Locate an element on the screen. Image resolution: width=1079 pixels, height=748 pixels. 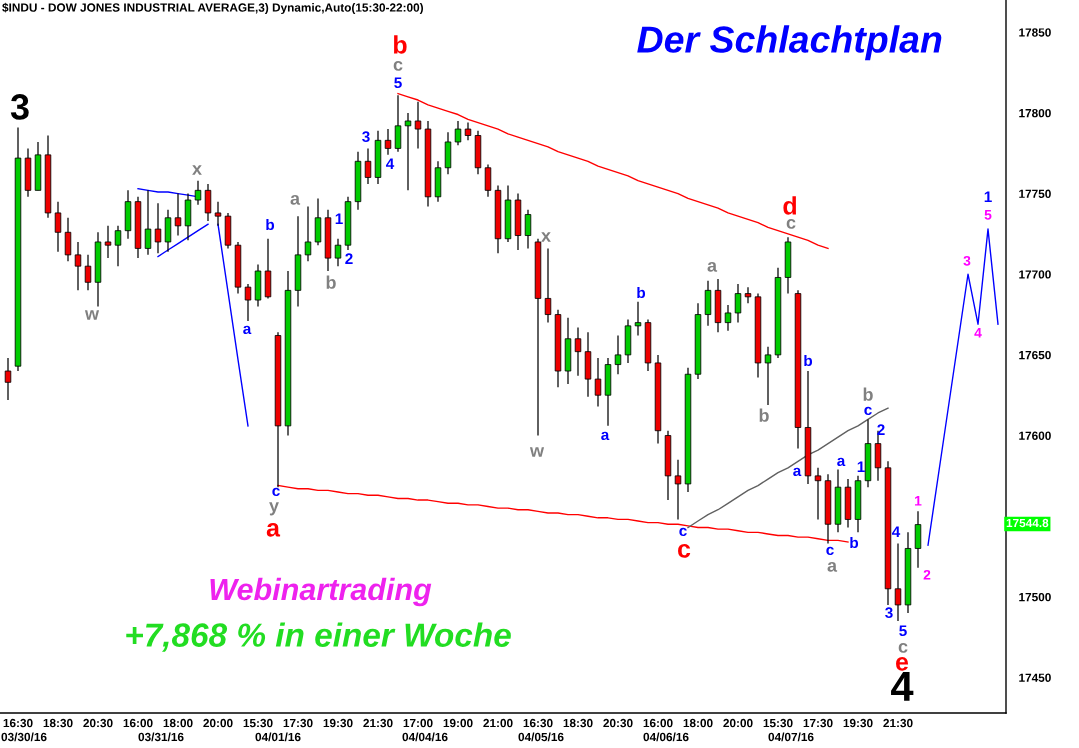
x-tick-label: 19:00 is located at coordinates (458, 723).